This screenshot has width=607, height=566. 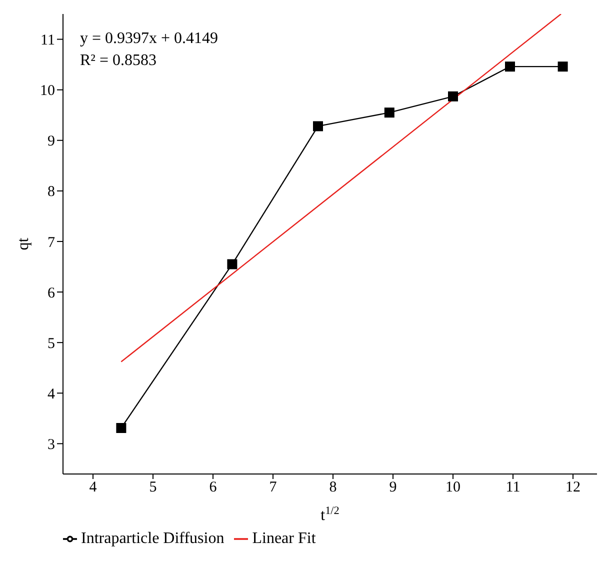 I want to click on y-tick-label: 11, so click(x=47, y=40).